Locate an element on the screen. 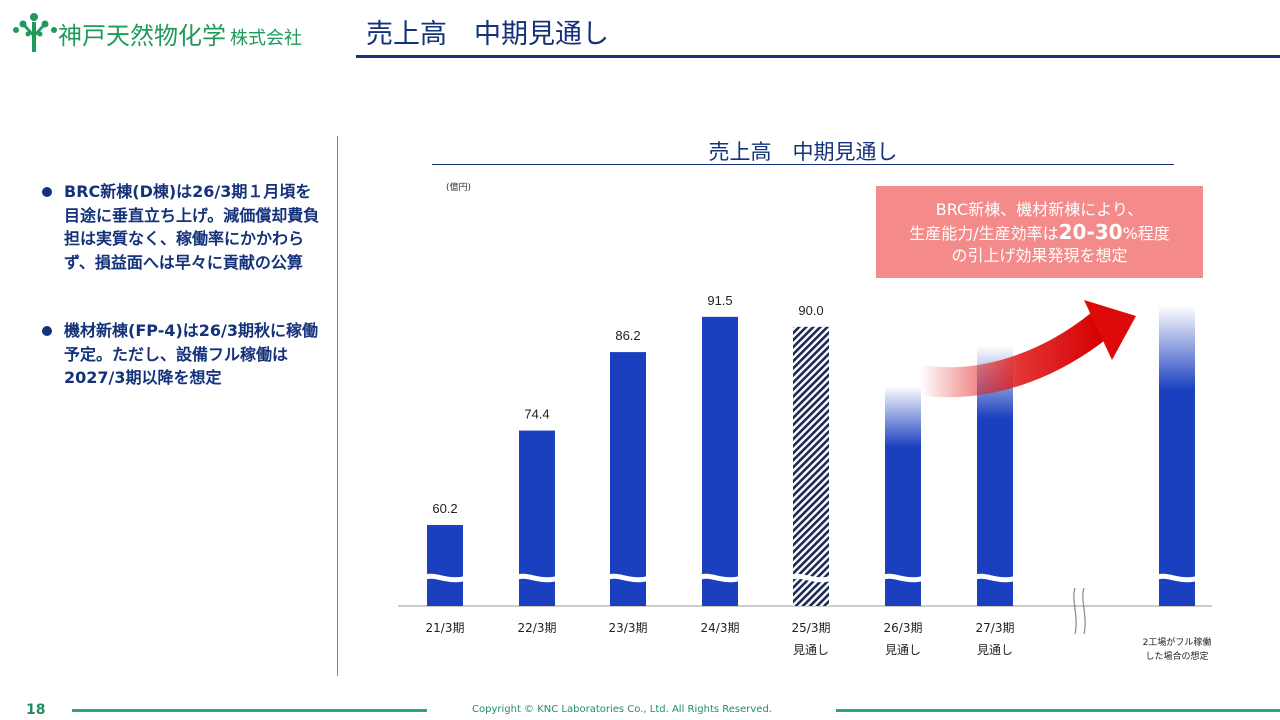 The image size is (1280, 720). value-label: 60.2 is located at coordinates (444, 508).